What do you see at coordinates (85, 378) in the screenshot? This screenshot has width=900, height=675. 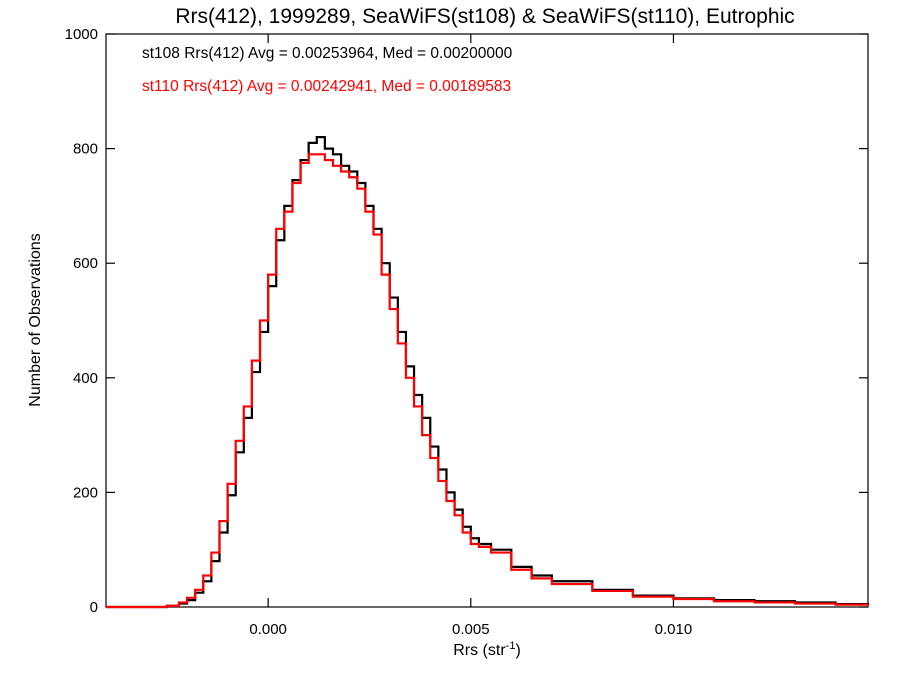 I see `y-tick-label: 400` at bounding box center [85, 378].